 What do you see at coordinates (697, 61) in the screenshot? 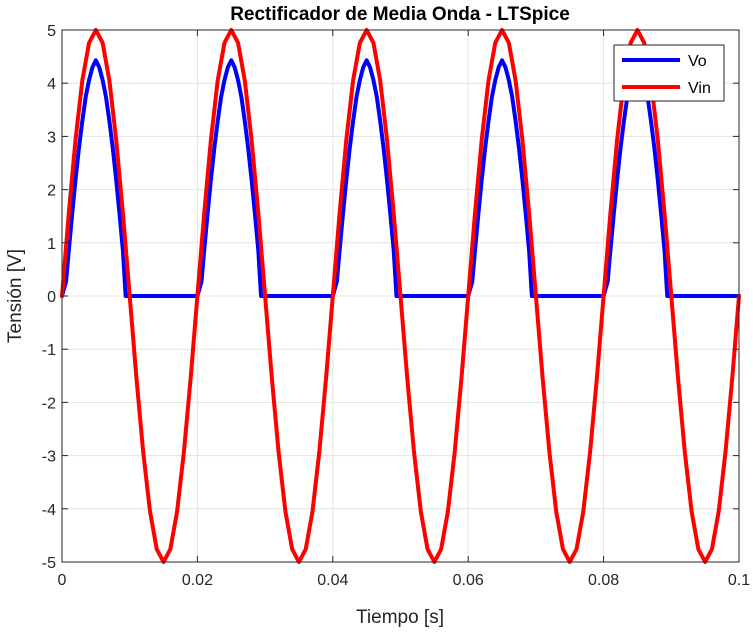
I see `legend-label-vo: Vo` at bounding box center [697, 61].